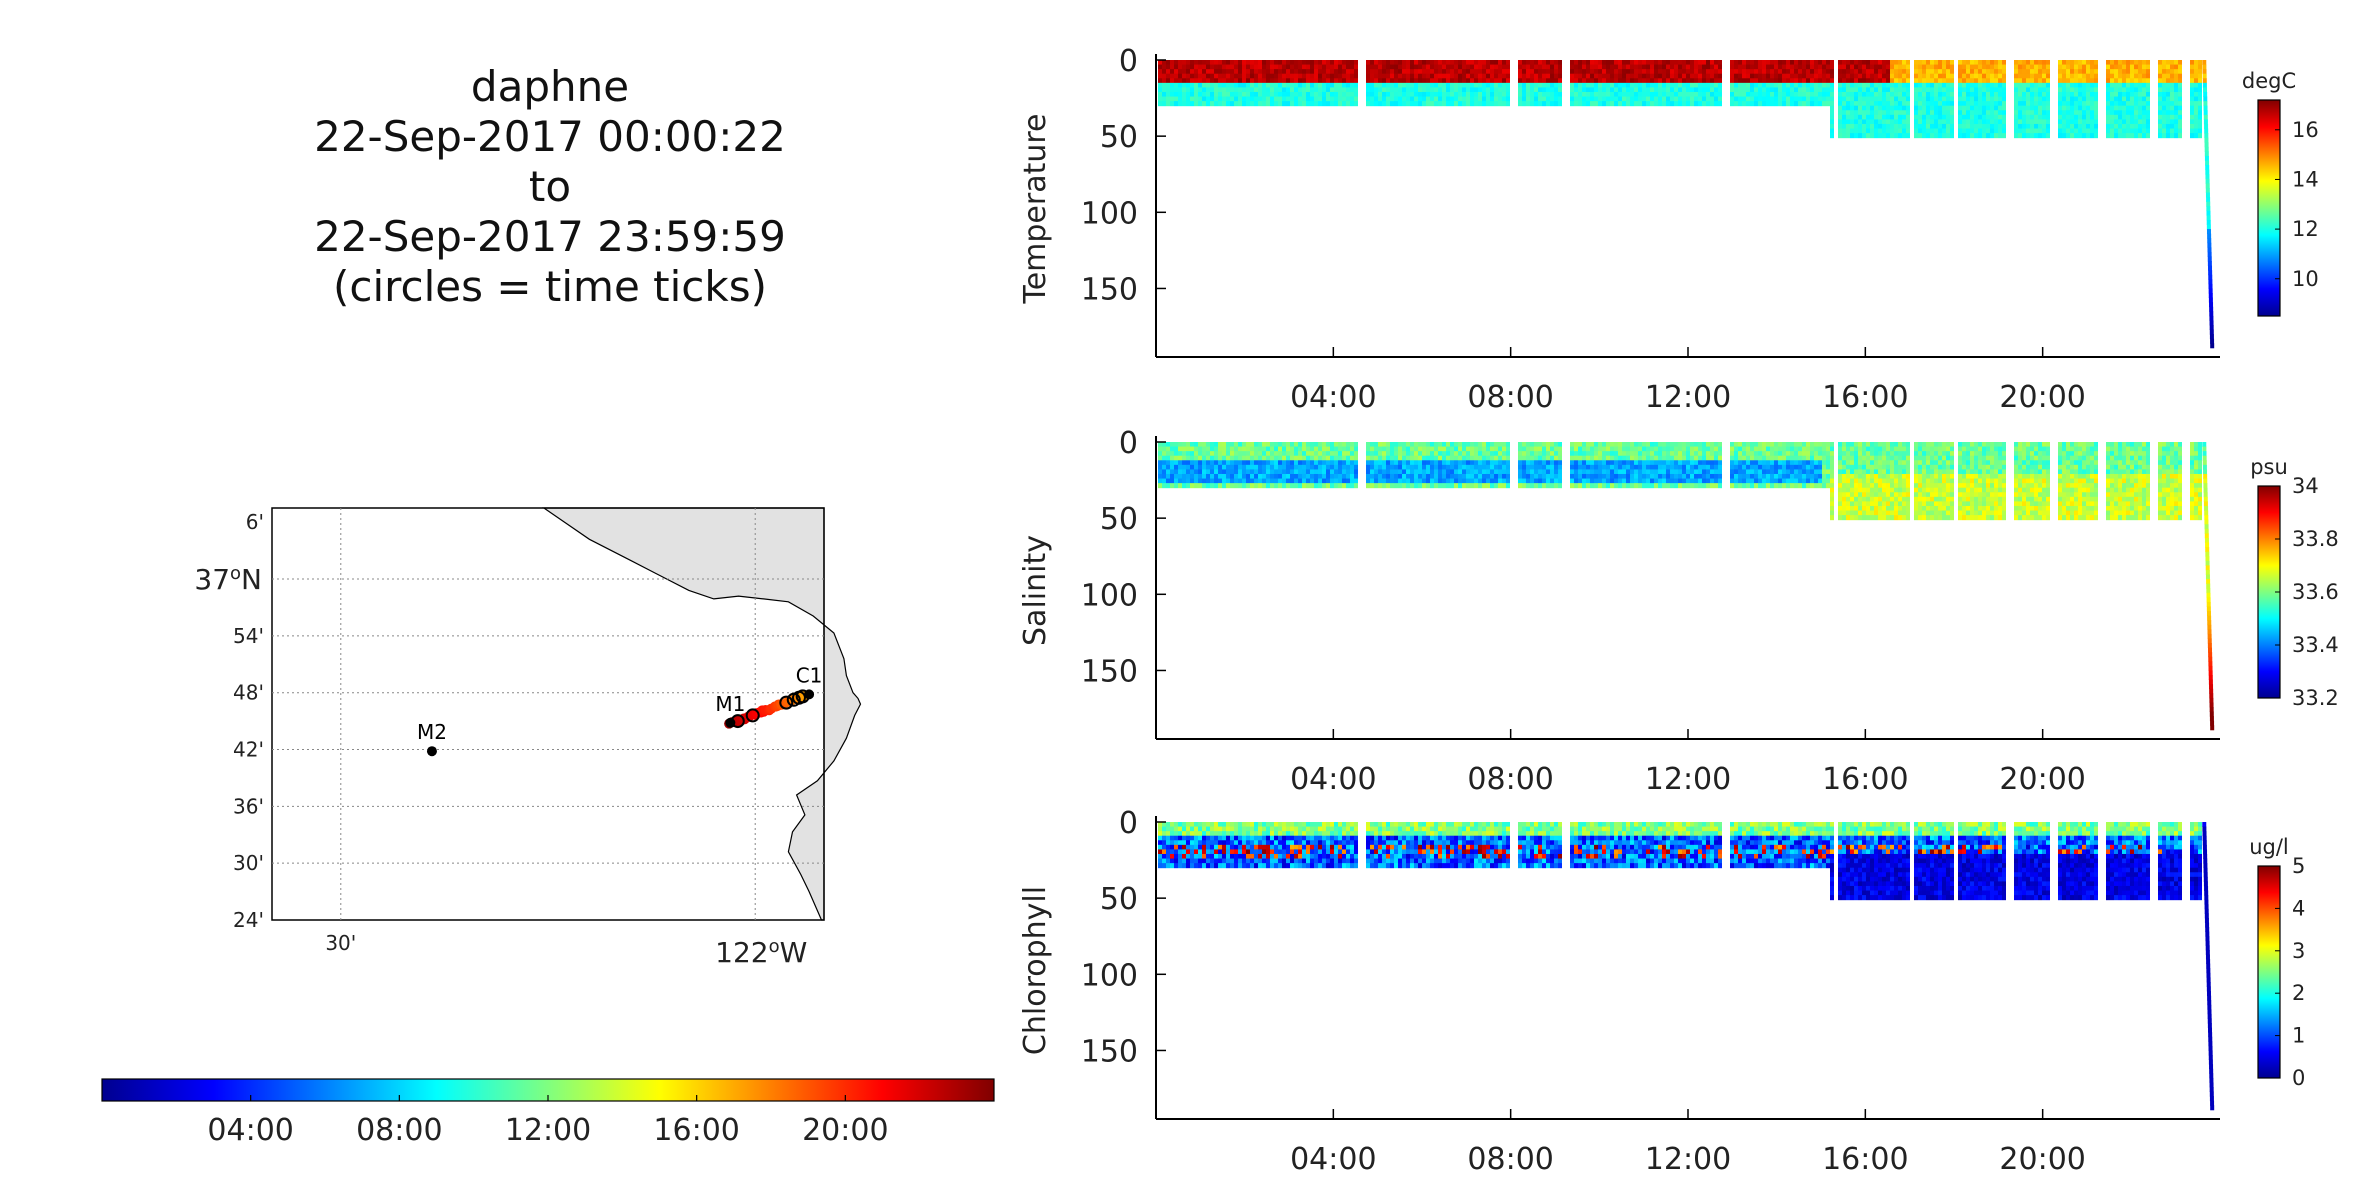  What do you see at coordinates (248, 636) in the screenshot?
I see `lat-tick-label: 54'` at bounding box center [248, 636].